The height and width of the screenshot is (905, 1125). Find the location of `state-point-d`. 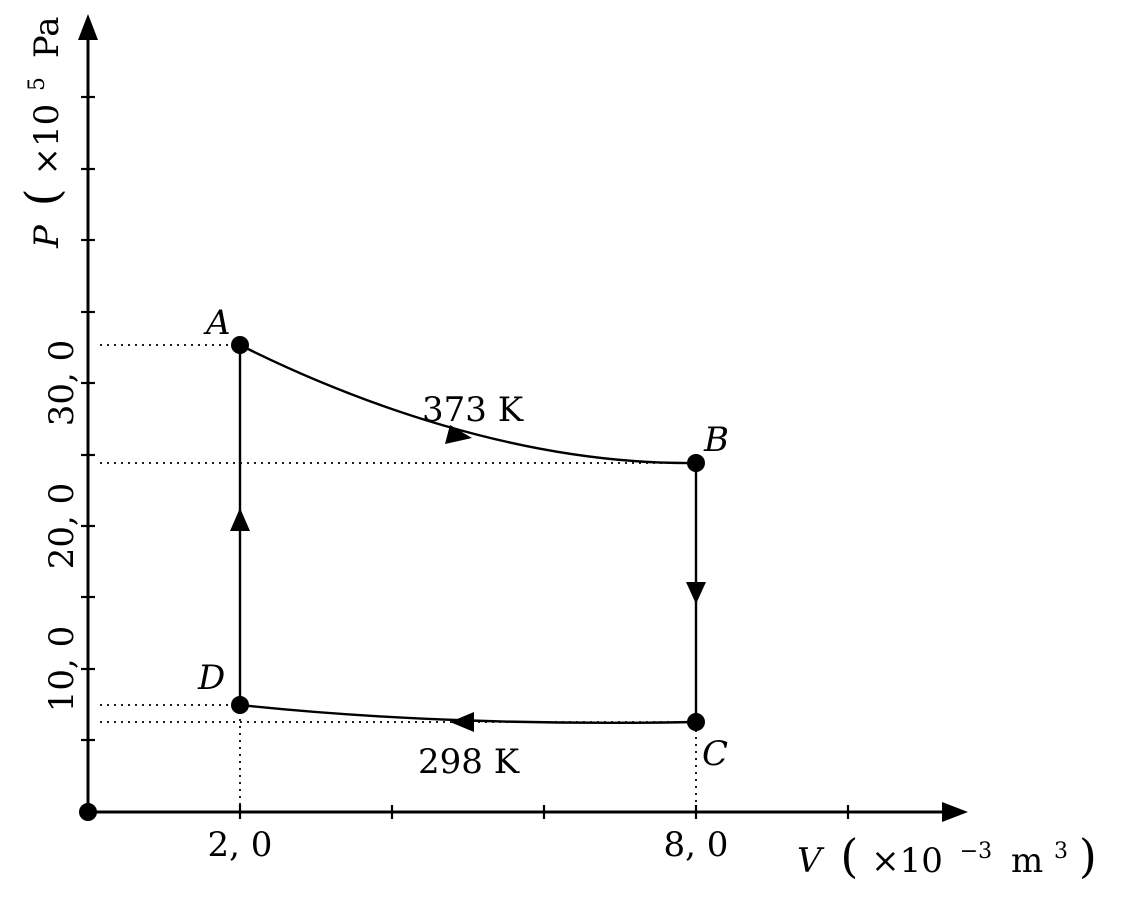

state-point-d is located at coordinates (240, 705).